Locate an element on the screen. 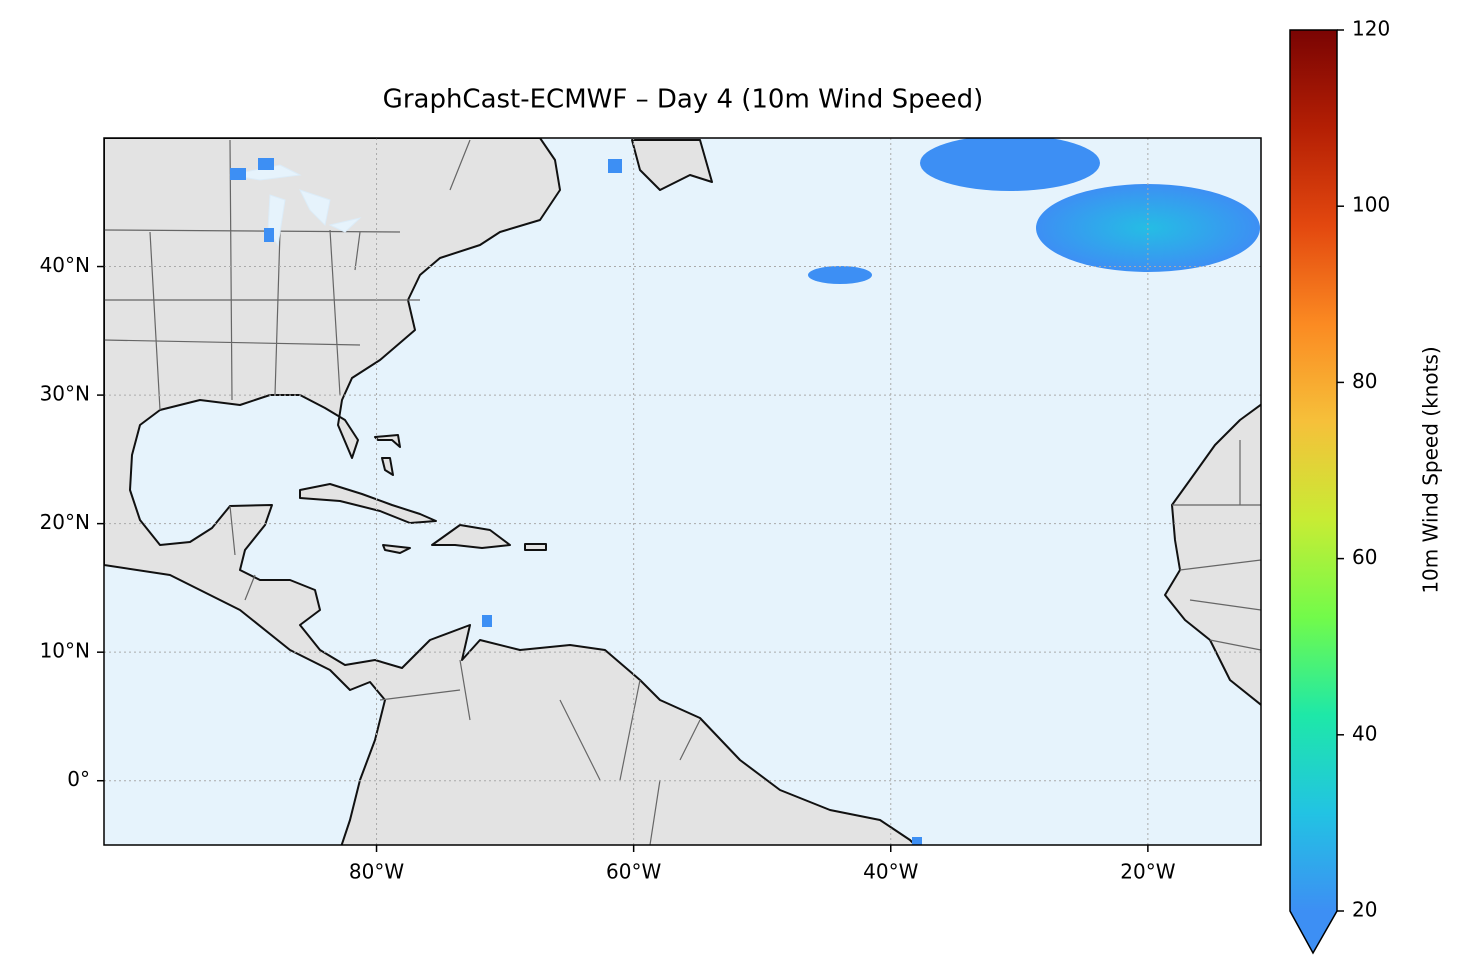  colorbar-label: 10m Wind Speed (knots) is located at coordinates (1431, 469).